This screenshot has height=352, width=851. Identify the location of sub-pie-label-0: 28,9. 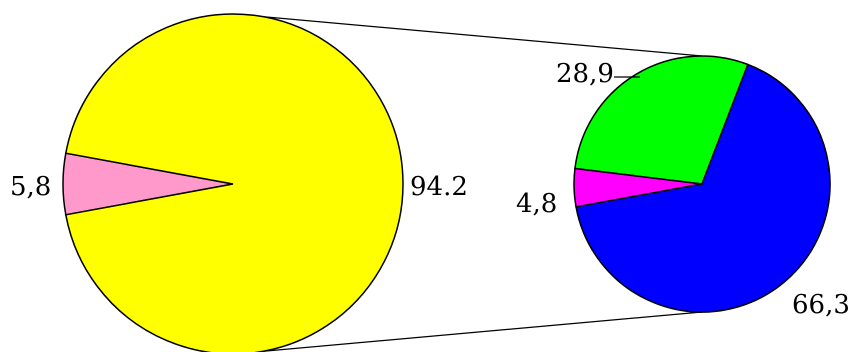
(585, 74).